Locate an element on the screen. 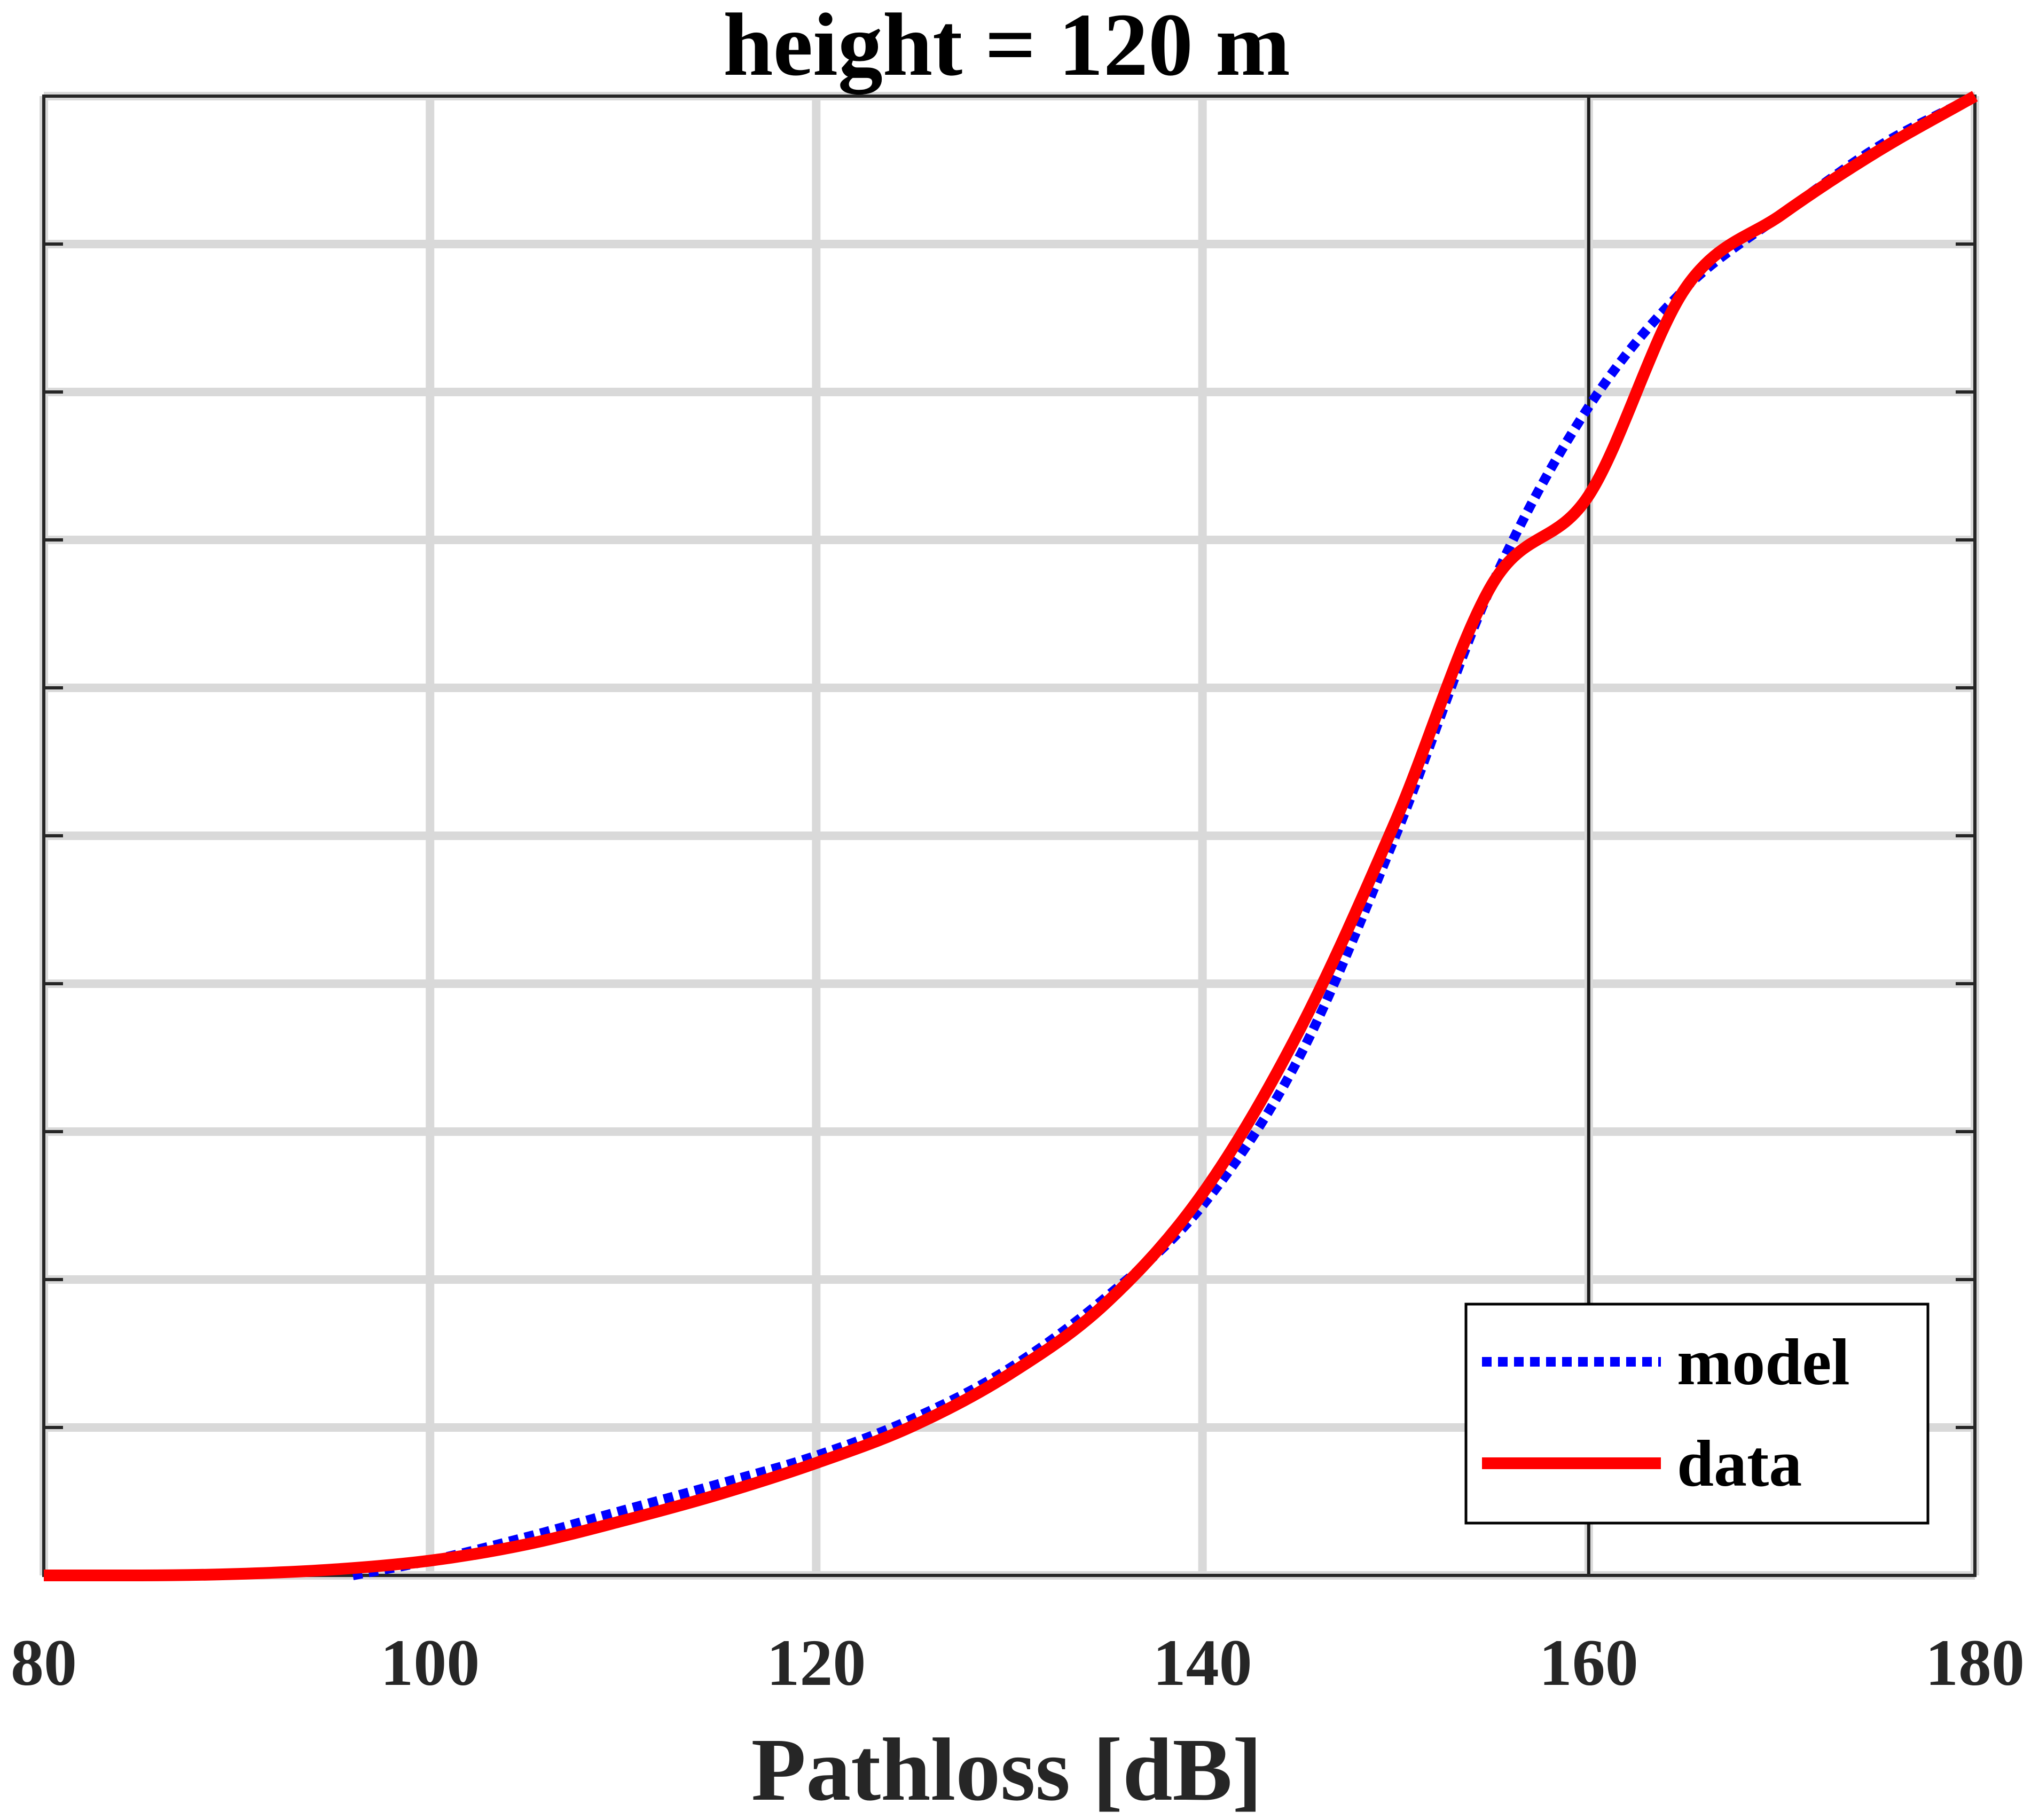 This screenshot has width=2039, height=1820. x-tick-label: 160 is located at coordinates (1588, 1662).